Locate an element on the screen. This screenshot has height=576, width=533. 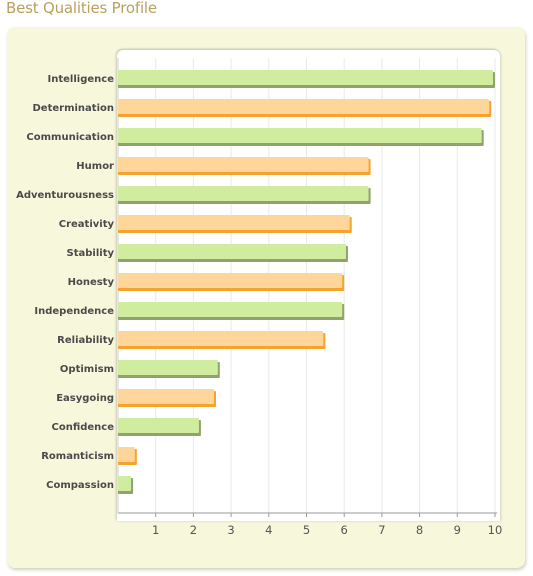
x-tick-label: 6 is located at coordinates (344, 530).